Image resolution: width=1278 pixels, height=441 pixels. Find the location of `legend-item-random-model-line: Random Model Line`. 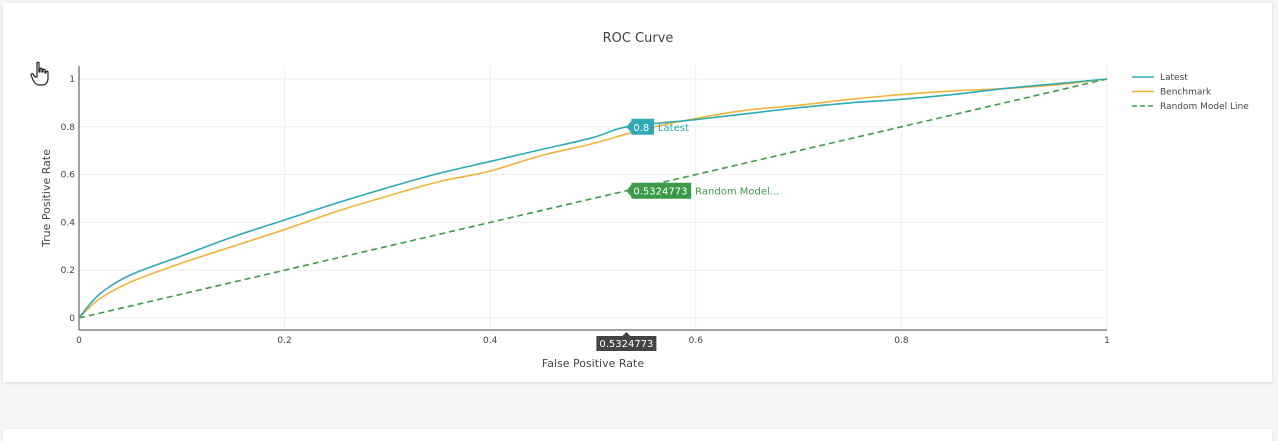

legend-item-random-model-line: Random Model Line is located at coordinates (1190, 107).